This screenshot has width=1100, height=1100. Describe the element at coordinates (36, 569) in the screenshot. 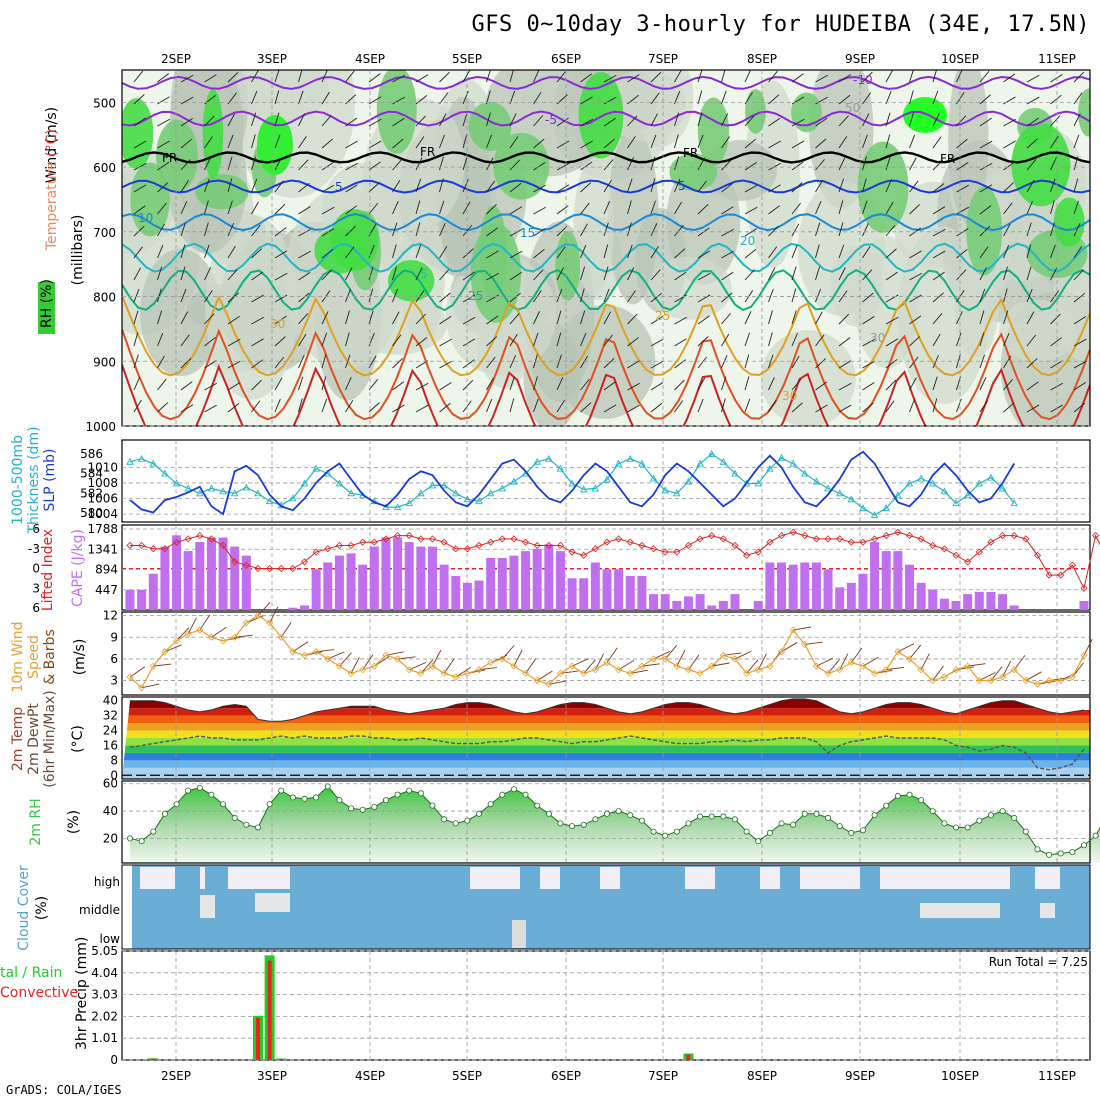

I see `li-tick: 0` at that location.